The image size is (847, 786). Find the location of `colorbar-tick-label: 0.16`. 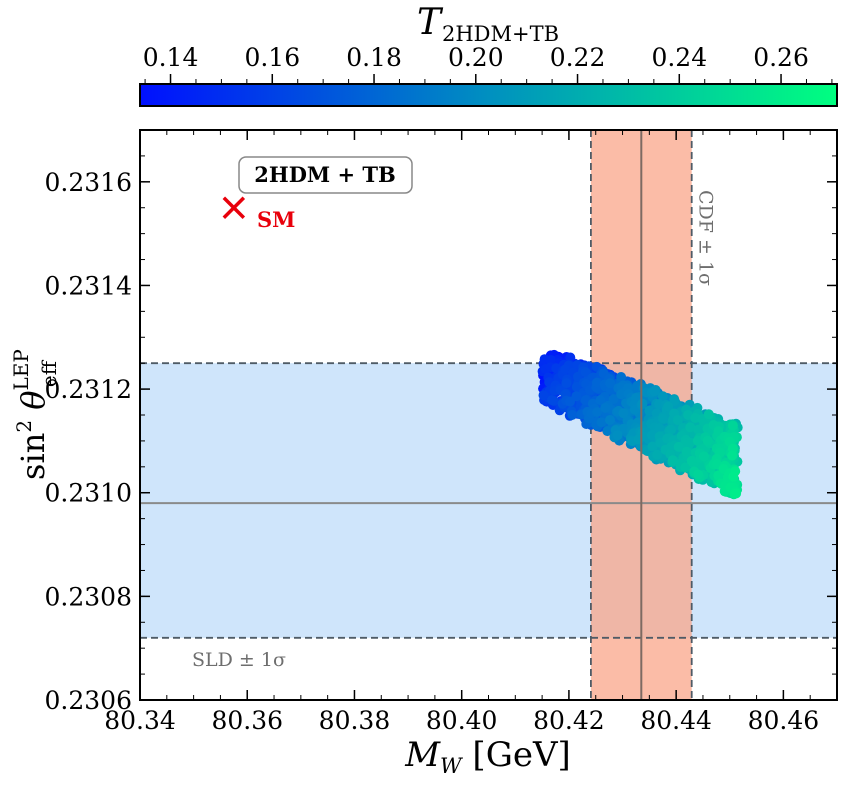

colorbar-tick-label: 0.16 is located at coordinates (272, 57).